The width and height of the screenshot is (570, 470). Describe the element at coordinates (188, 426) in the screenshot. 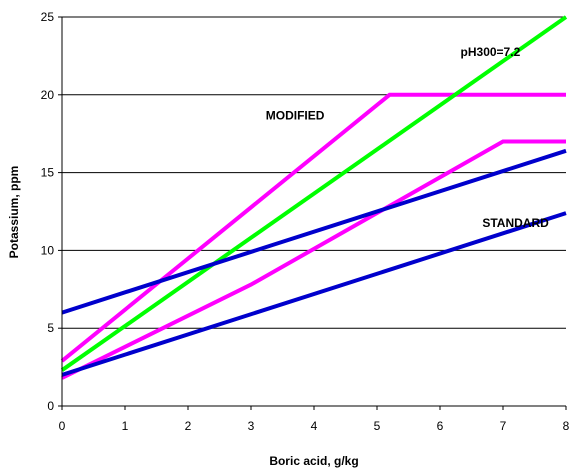

I see `x-tick-label: 2` at that location.